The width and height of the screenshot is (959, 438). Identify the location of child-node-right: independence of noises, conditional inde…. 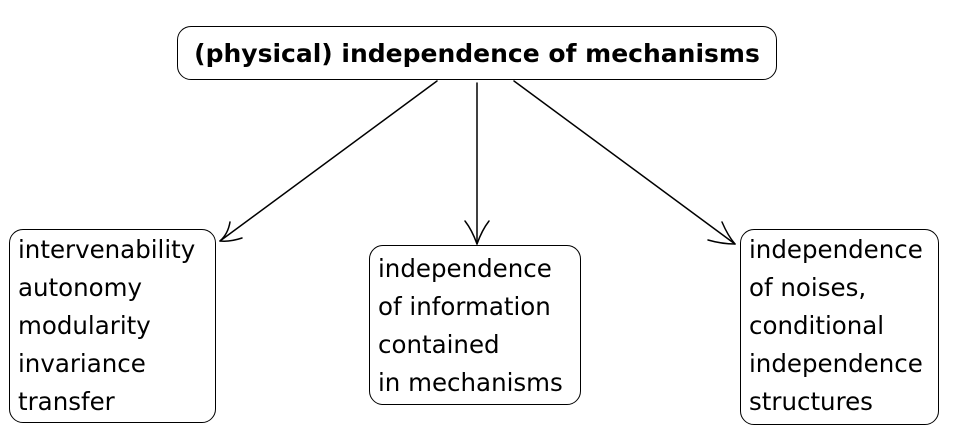
(839, 327).